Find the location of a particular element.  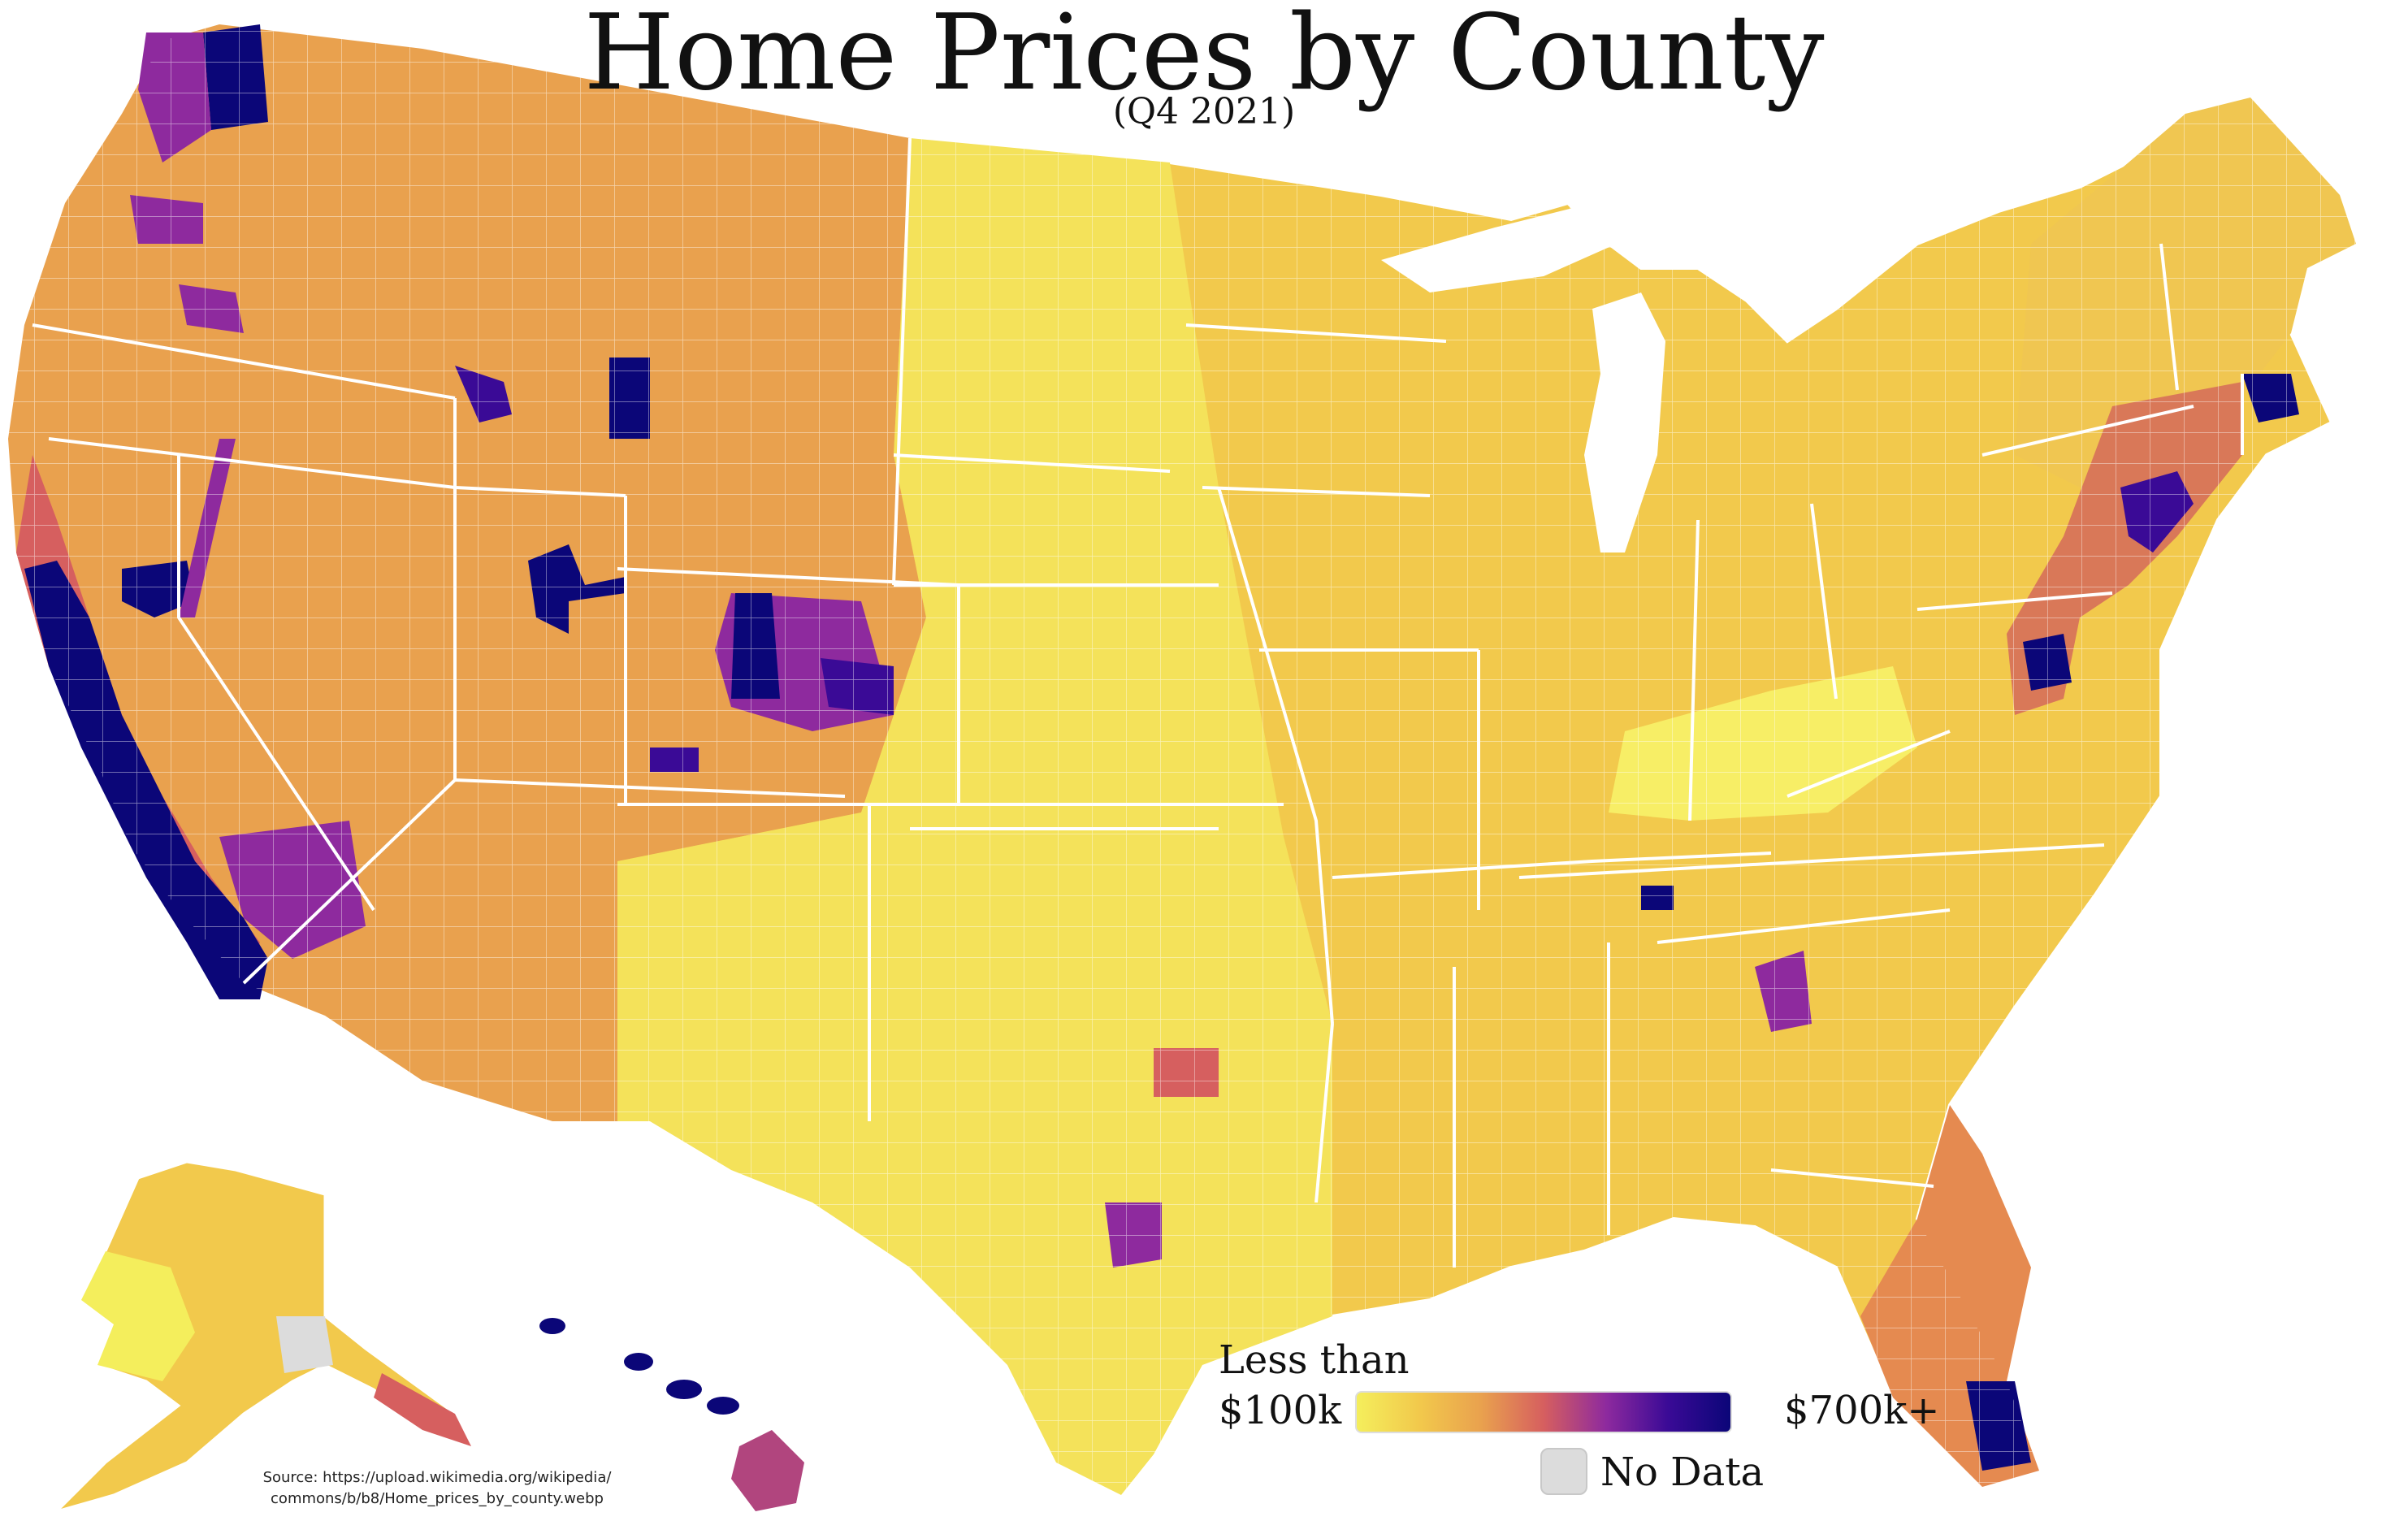

no-data-swatch is located at coordinates (1563, 1471).